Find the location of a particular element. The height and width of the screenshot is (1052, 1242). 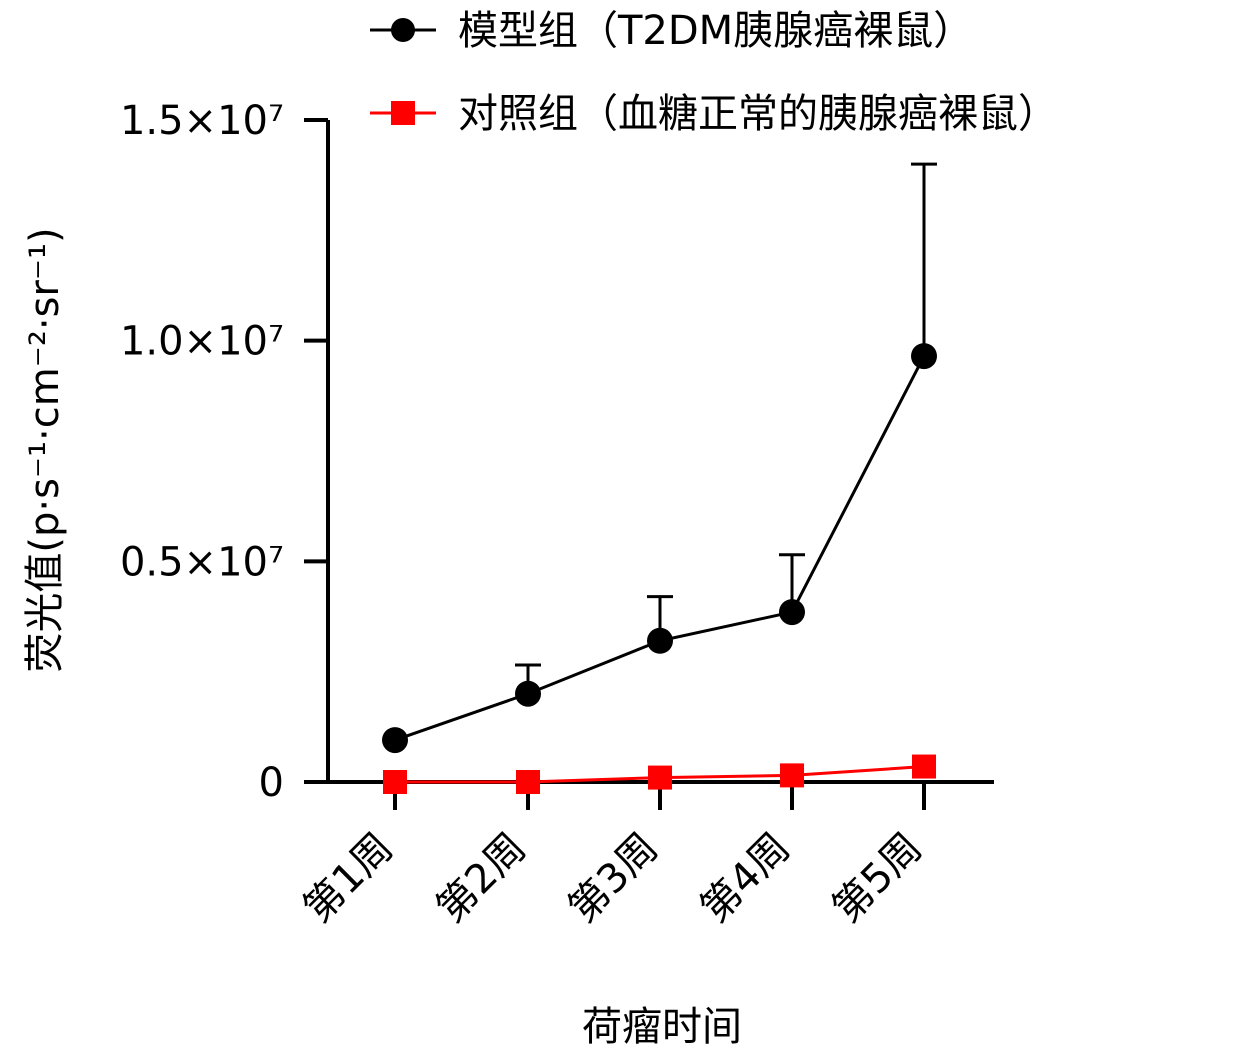

legend-label-model: 模型组（T2DM胰腺癌裸鼠） is located at coordinates (715, 31).